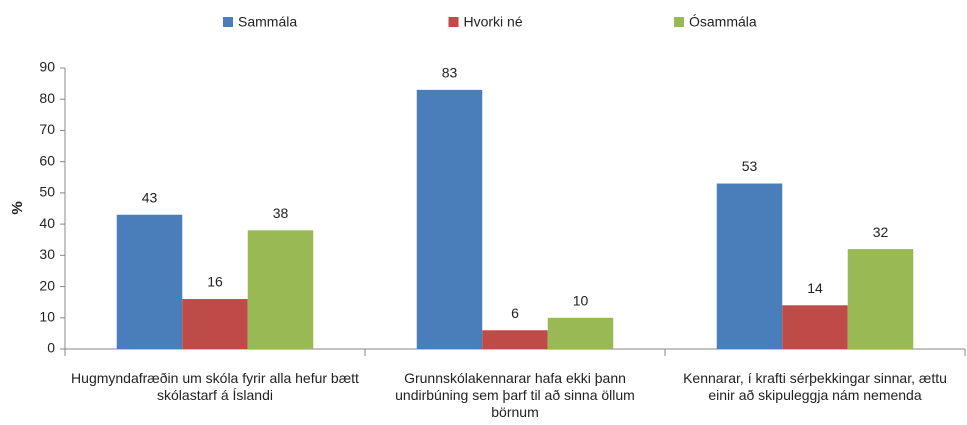 Image resolution: width=967 pixels, height=425 pixels. I want to click on y-tick-label: 70, so click(47, 129).